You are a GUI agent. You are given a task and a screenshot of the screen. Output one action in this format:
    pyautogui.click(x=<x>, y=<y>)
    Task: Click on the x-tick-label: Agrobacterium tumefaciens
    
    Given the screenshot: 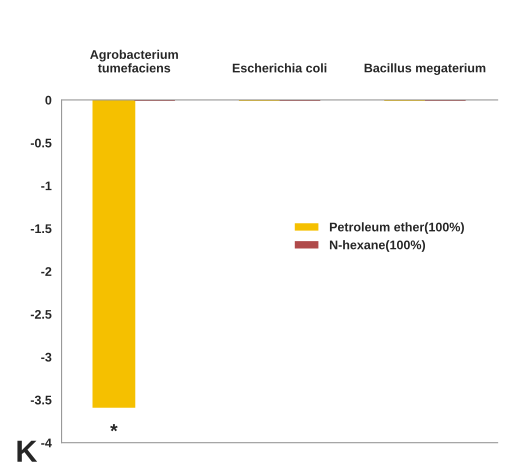 What is the action you would take?
    pyautogui.click(x=134, y=61)
    